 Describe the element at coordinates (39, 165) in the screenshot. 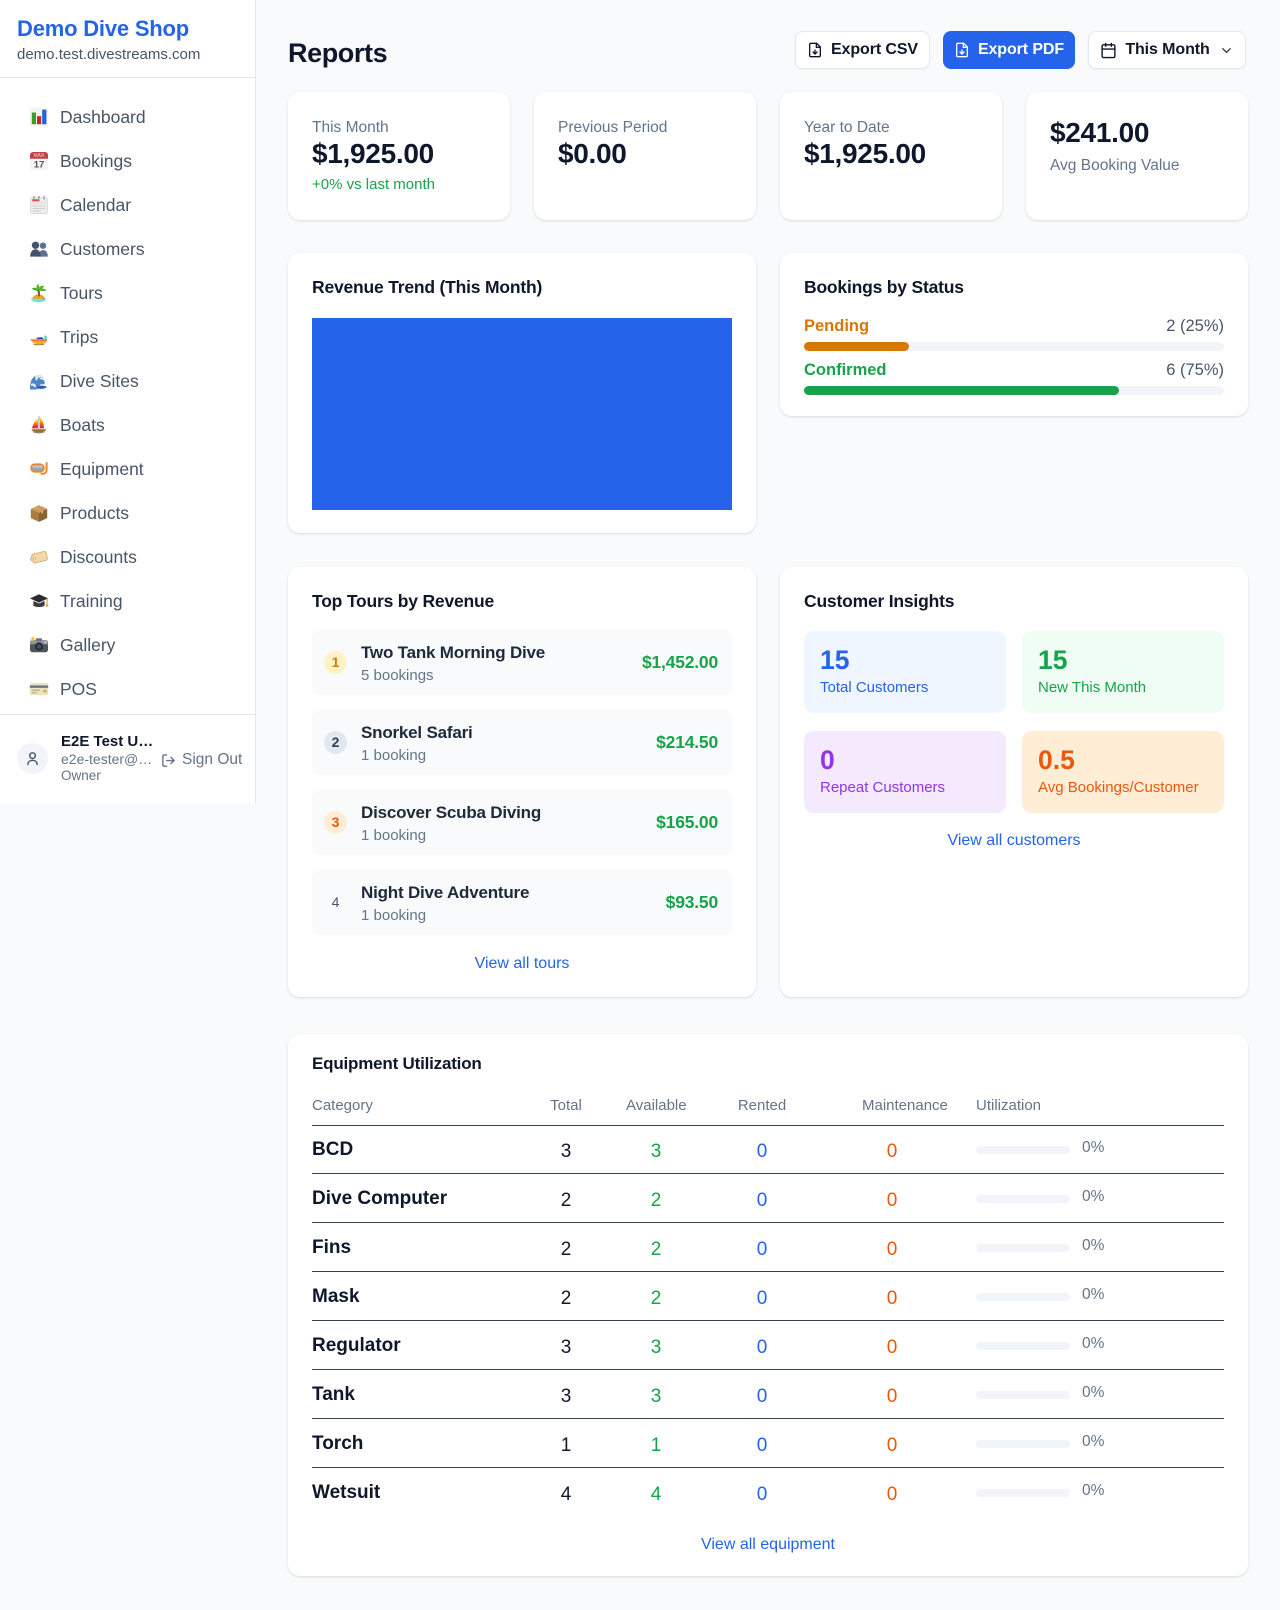

I see `svg-text: 17` at that location.